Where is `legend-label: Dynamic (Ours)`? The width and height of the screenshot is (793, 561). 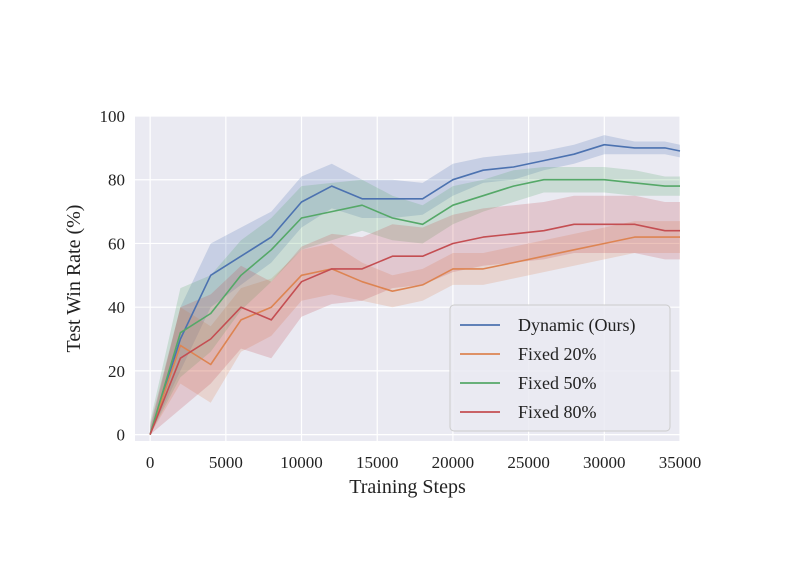
legend-label: Dynamic (Ours) is located at coordinates (576, 325).